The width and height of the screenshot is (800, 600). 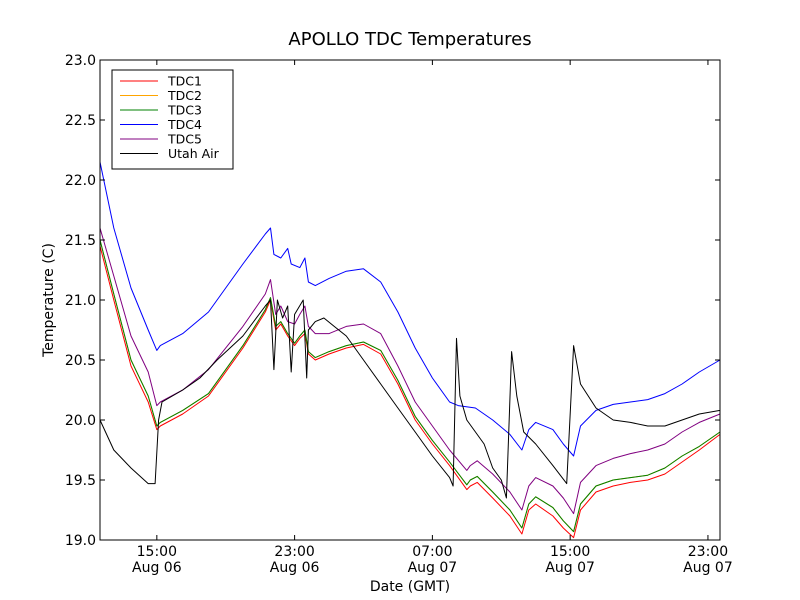 What do you see at coordinates (184, 139) in the screenshot?
I see `legend-label: TDC5` at bounding box center [184, 139].